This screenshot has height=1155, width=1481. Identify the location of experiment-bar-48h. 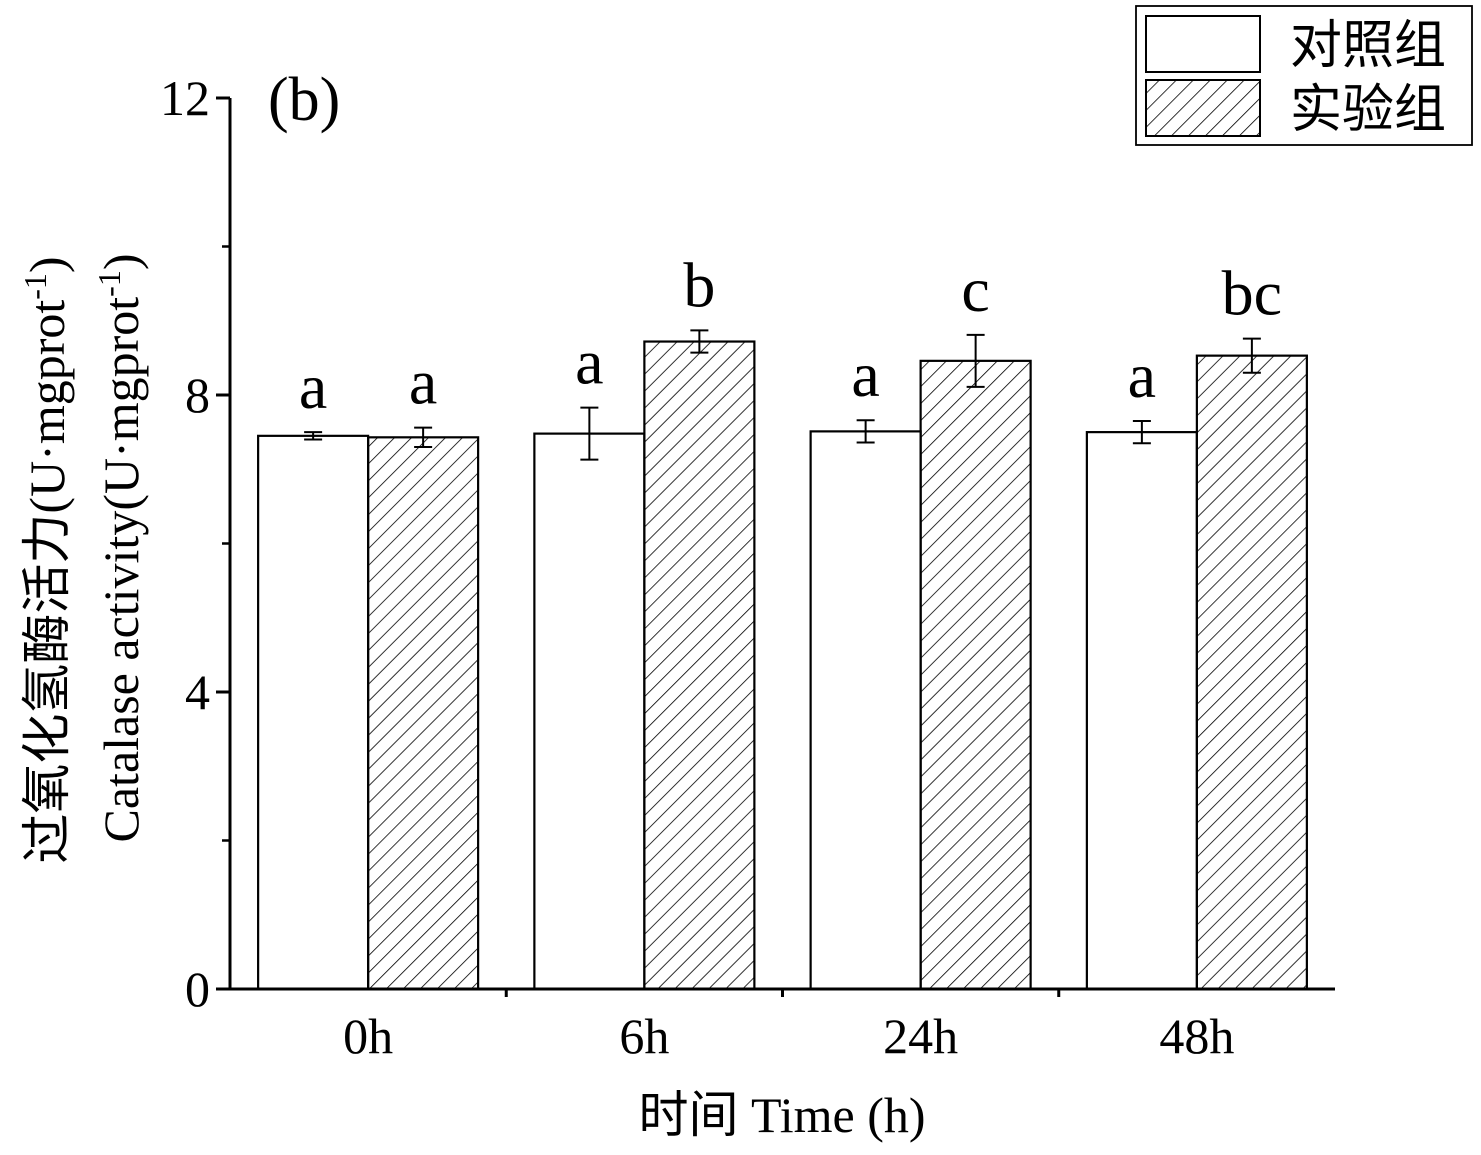
(1251, 672).